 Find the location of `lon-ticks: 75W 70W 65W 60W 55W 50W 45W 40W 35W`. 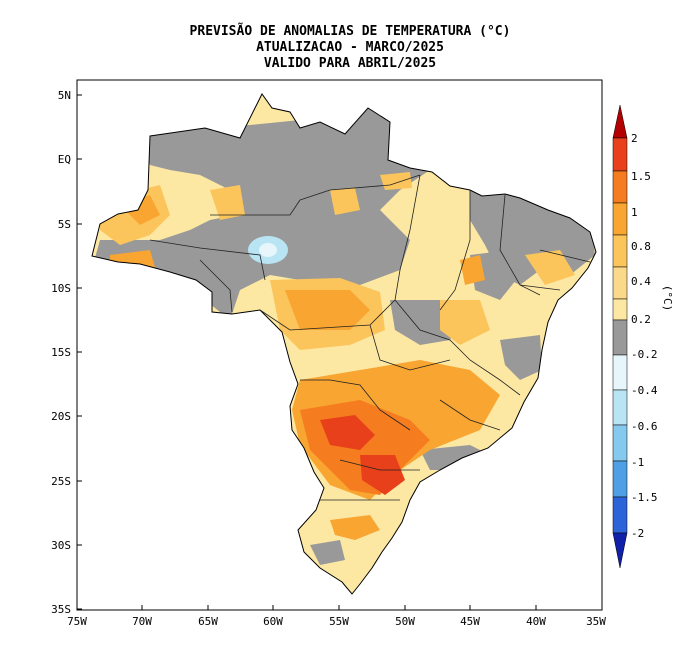

lon-ticks: 75W 70W 65W 60W 55W 50W 45W 40W 35W is located at coordinates (336, 616).